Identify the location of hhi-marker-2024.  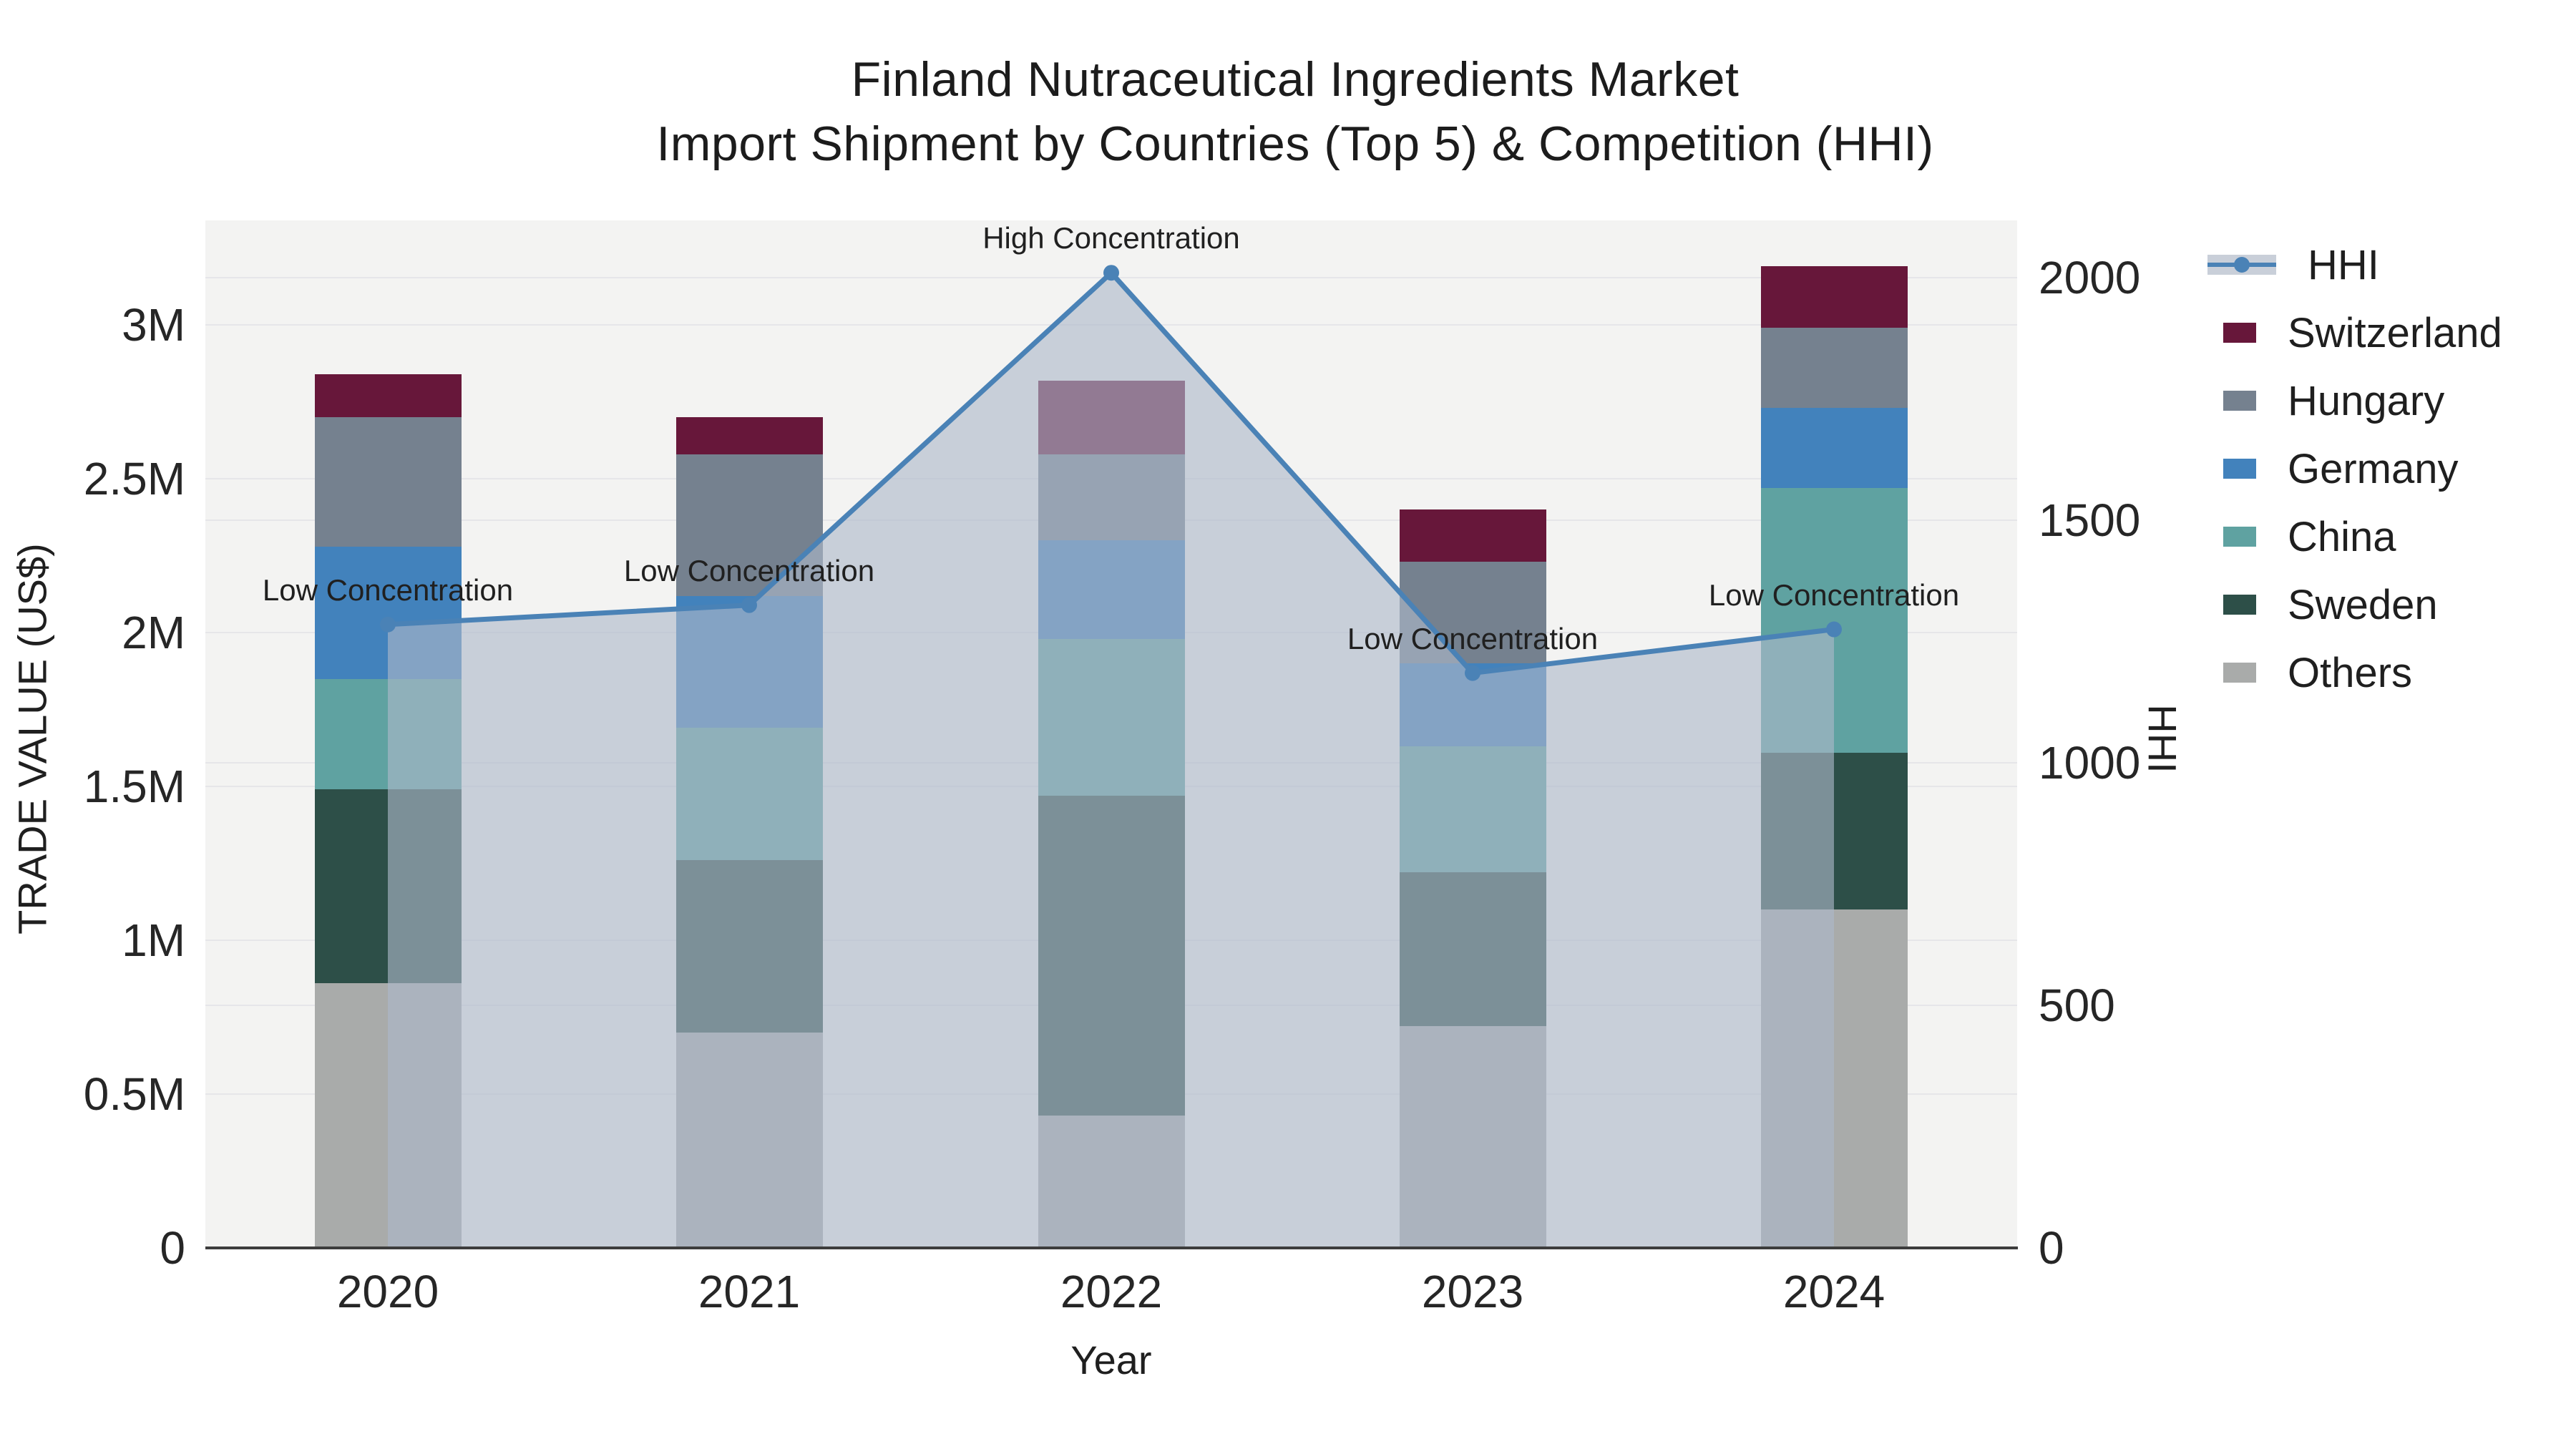
(1834, 629).